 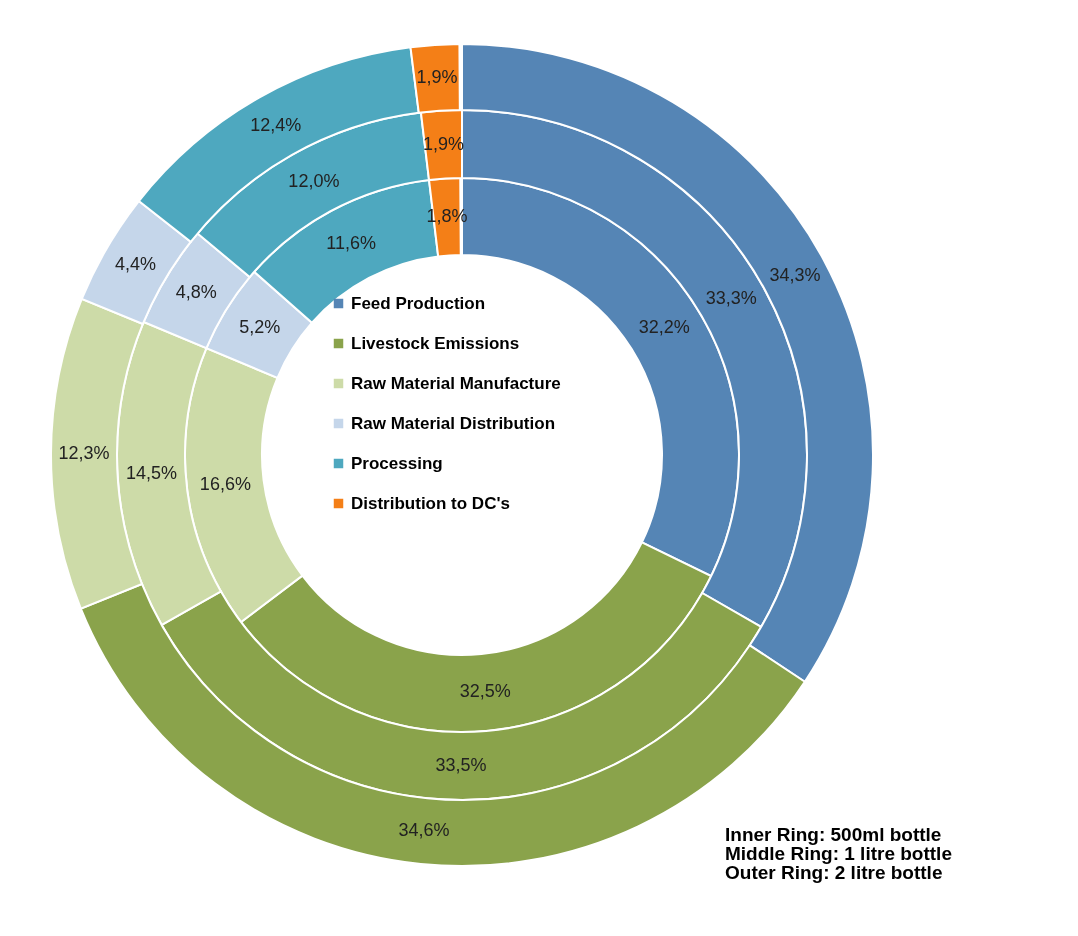 I want to click on data-label: 32,2%, so click(x=664, y=327).